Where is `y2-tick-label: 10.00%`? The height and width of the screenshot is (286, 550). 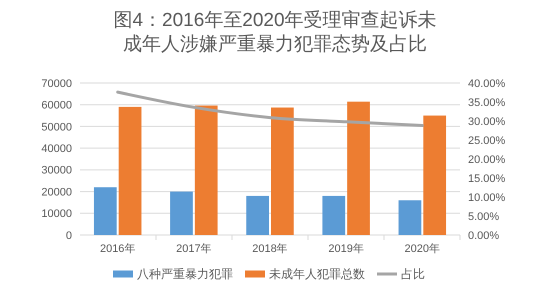
y2-tick-label: 10.00% is located at coordinates (487, 198).